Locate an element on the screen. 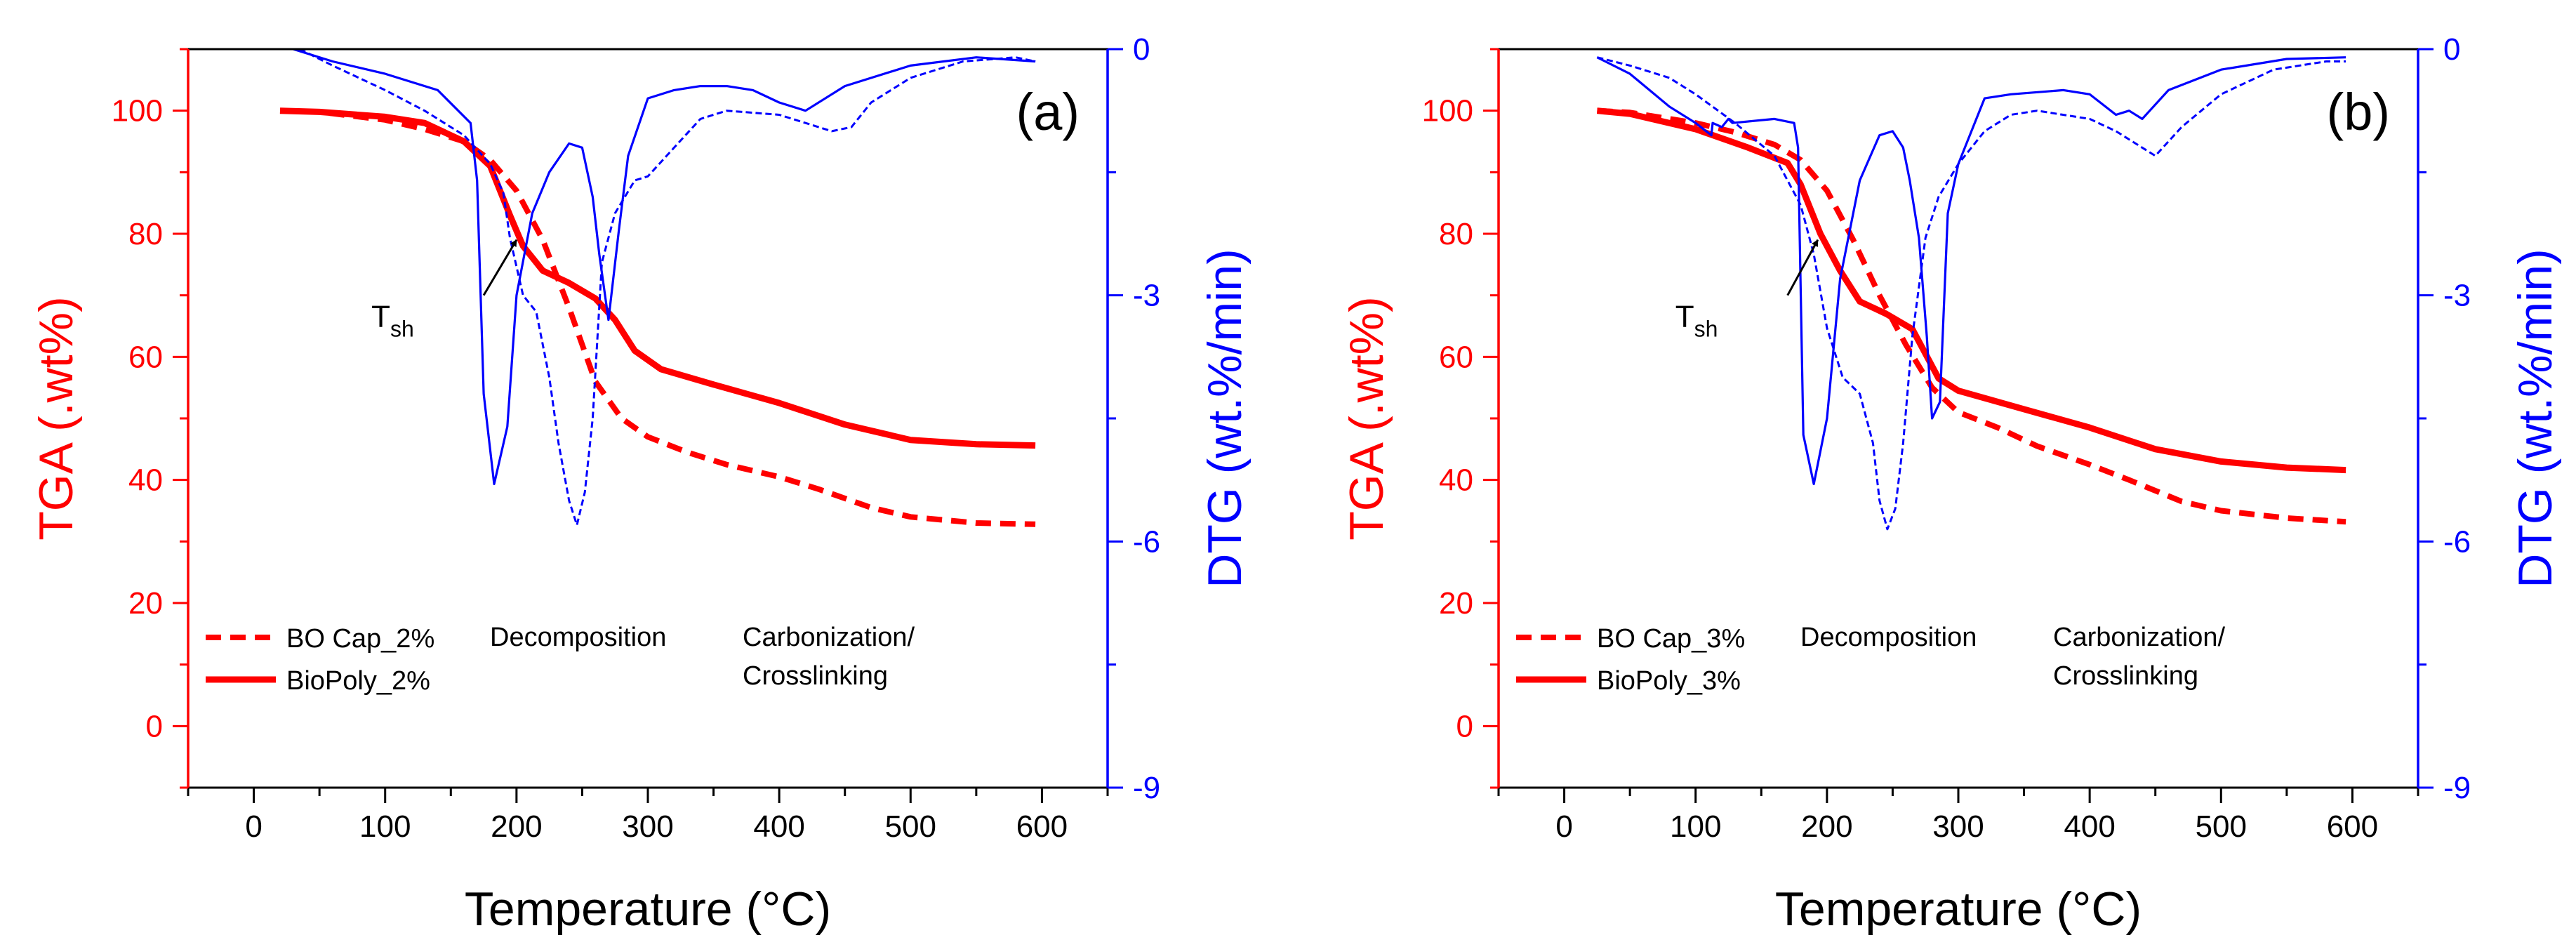 The height and width of the screenshot is (947, 2576). legend-label: BioPoly_2% is located at coordinates (358, 681).